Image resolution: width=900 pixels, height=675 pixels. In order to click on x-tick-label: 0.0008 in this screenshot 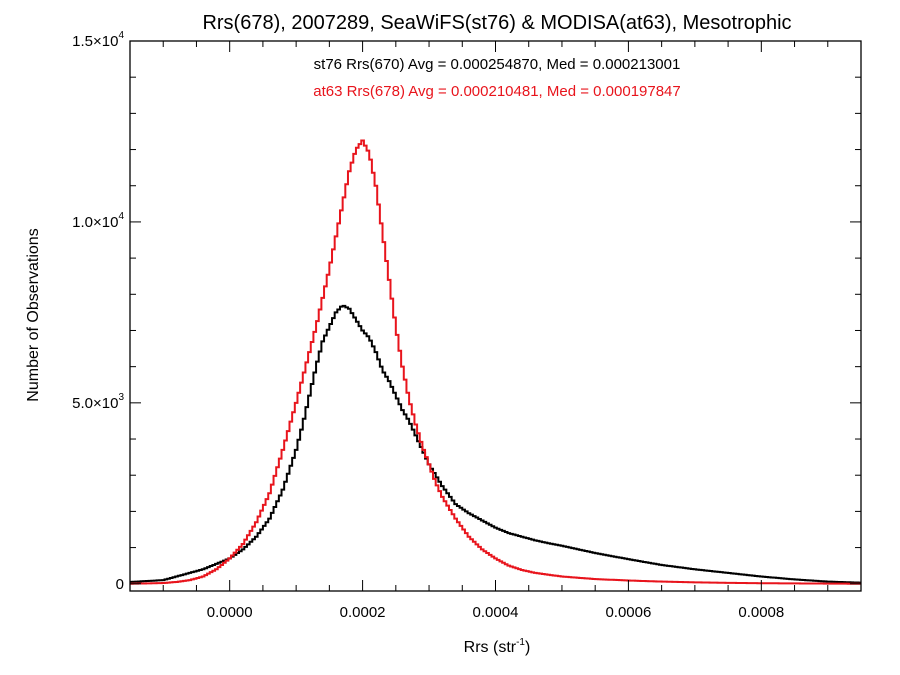, I will do `click(761, 612)`.